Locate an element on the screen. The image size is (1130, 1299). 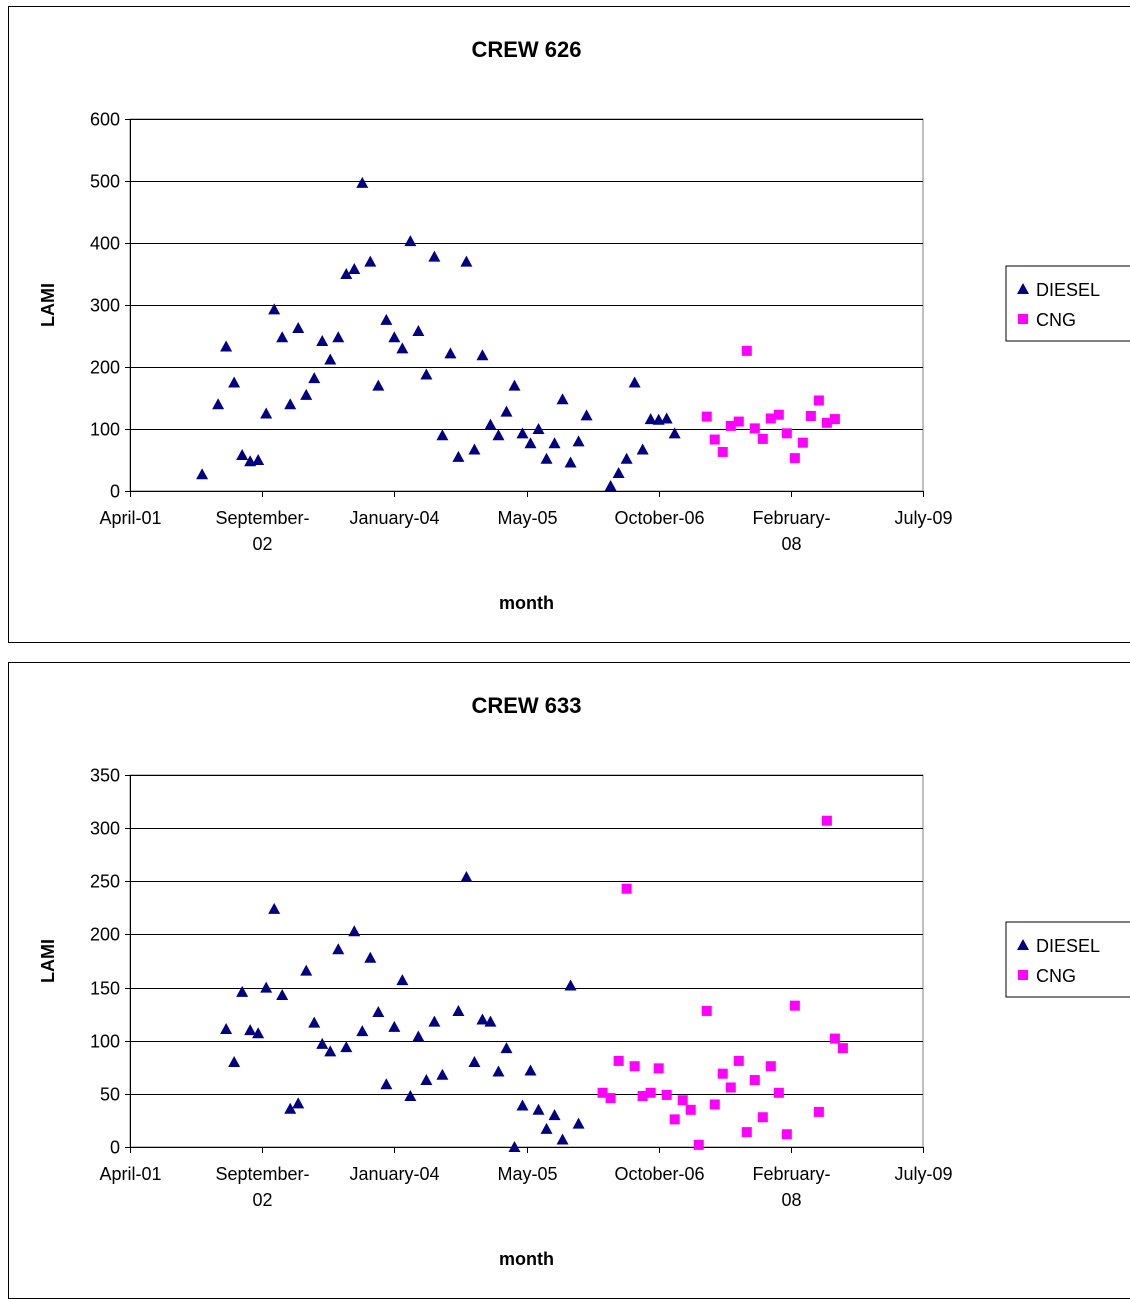
y-tick-label: 400 is located at coordinates (105, 244).